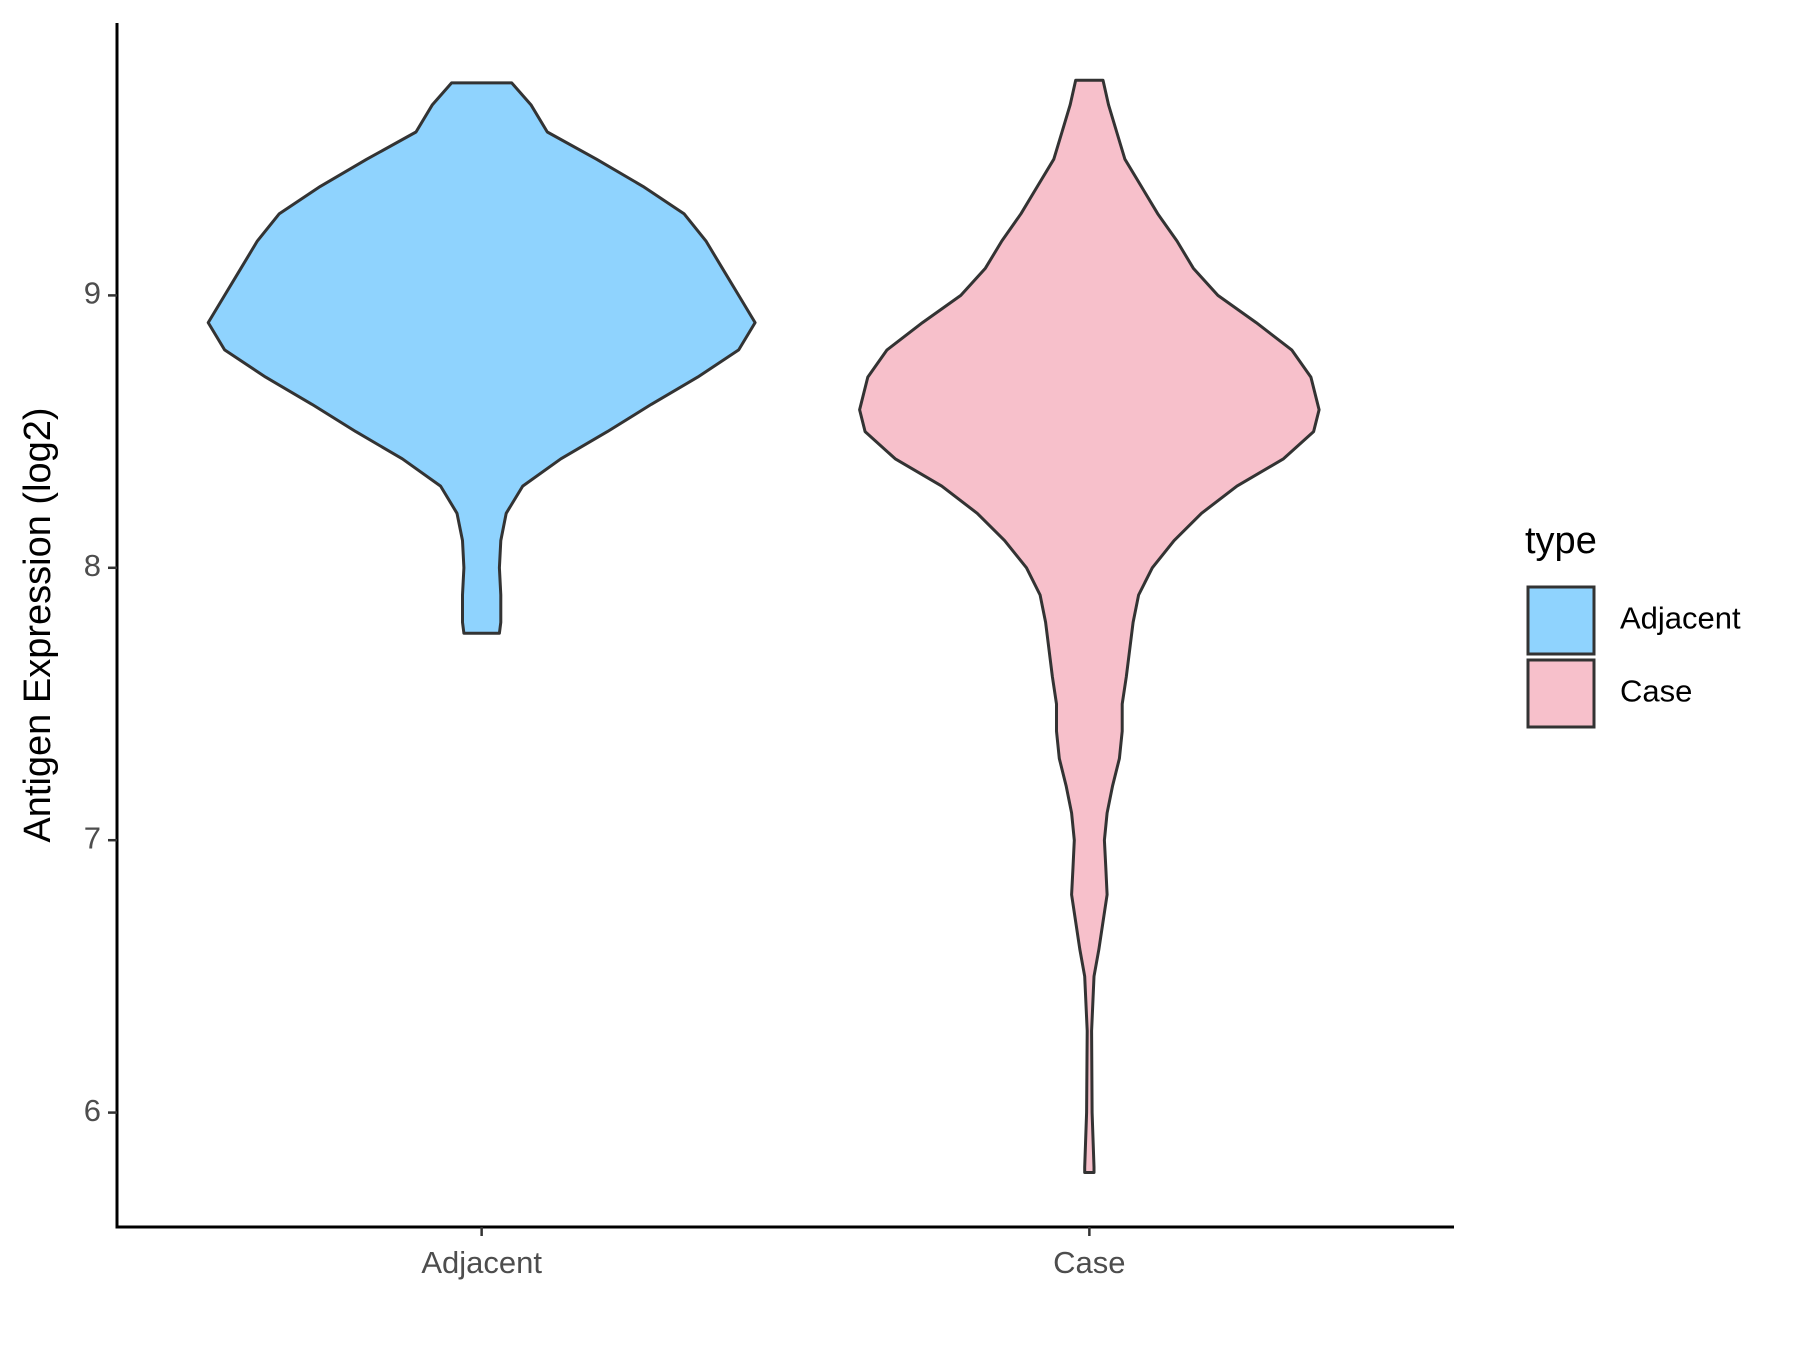  I want to click on y-tick-label: 8, so click(92, 565).